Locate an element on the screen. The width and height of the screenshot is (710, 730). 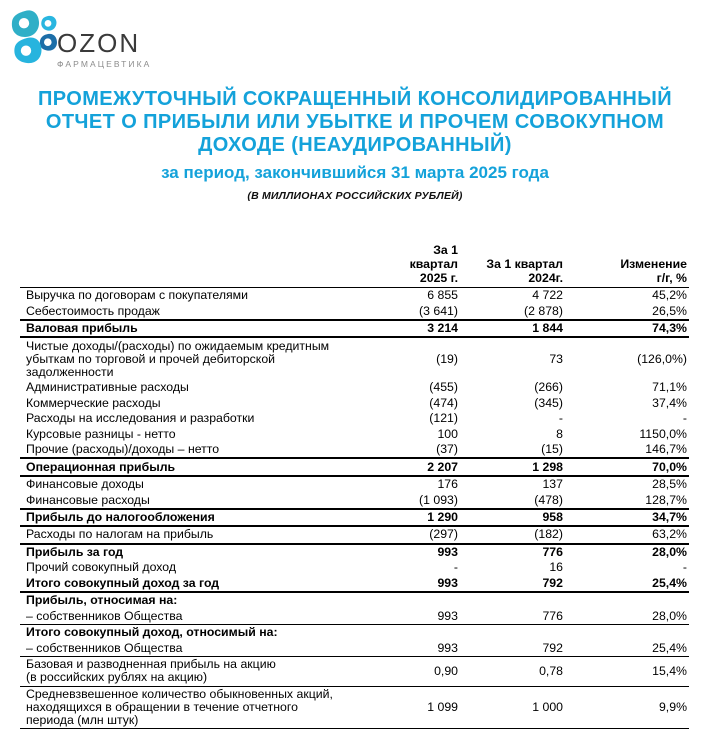
value-q1-2024: (345) is located at coordinates (548, 402).